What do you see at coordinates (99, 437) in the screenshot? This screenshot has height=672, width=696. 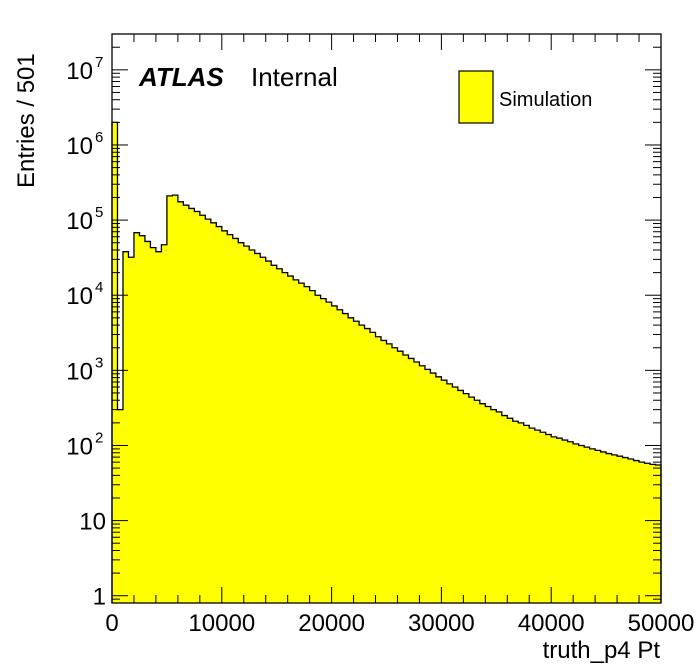 I see `y-tick-exponent: 2` at bounding box center [99, 437].